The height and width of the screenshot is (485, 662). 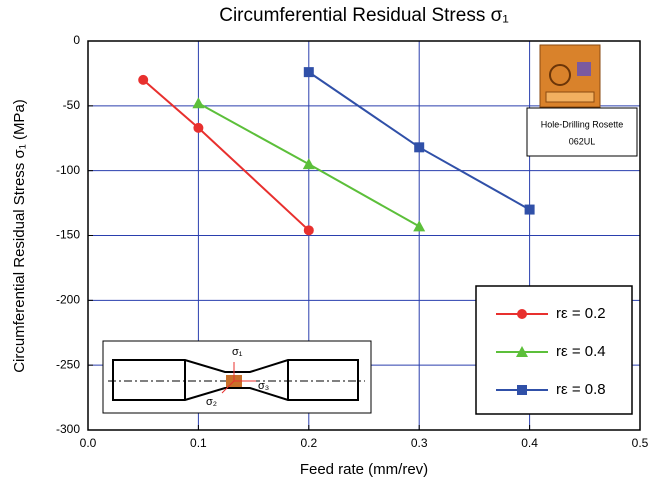 What do you see at coordinates (582, 141) in the screenshot?
I see `rosette-label: 062UL` at bounding box center [582, 141].